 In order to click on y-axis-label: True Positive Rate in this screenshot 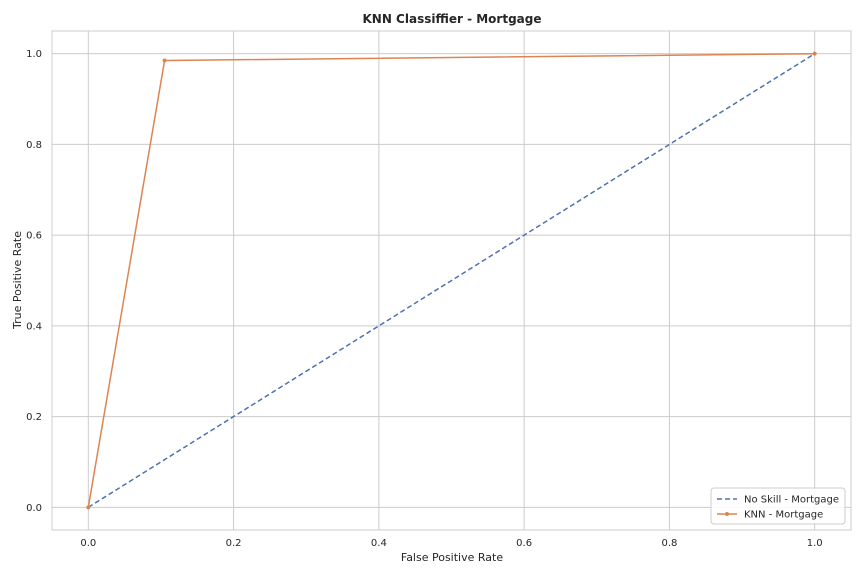, I will do `click(17, 280)`.